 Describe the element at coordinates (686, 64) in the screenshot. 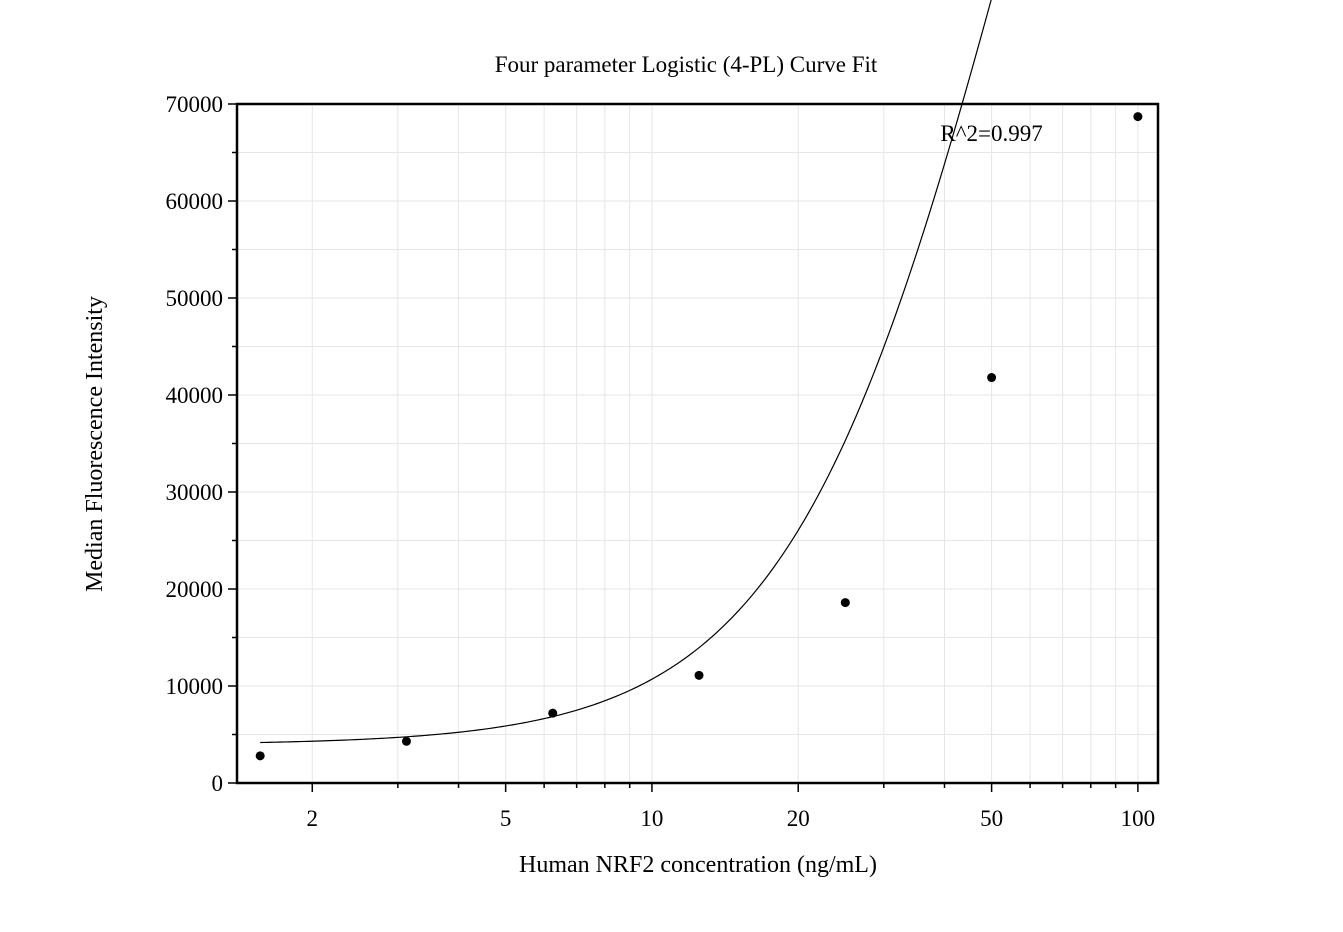

I see `chart-title: Four parameter Logistic (4-PL) Curve Fit` at that location.